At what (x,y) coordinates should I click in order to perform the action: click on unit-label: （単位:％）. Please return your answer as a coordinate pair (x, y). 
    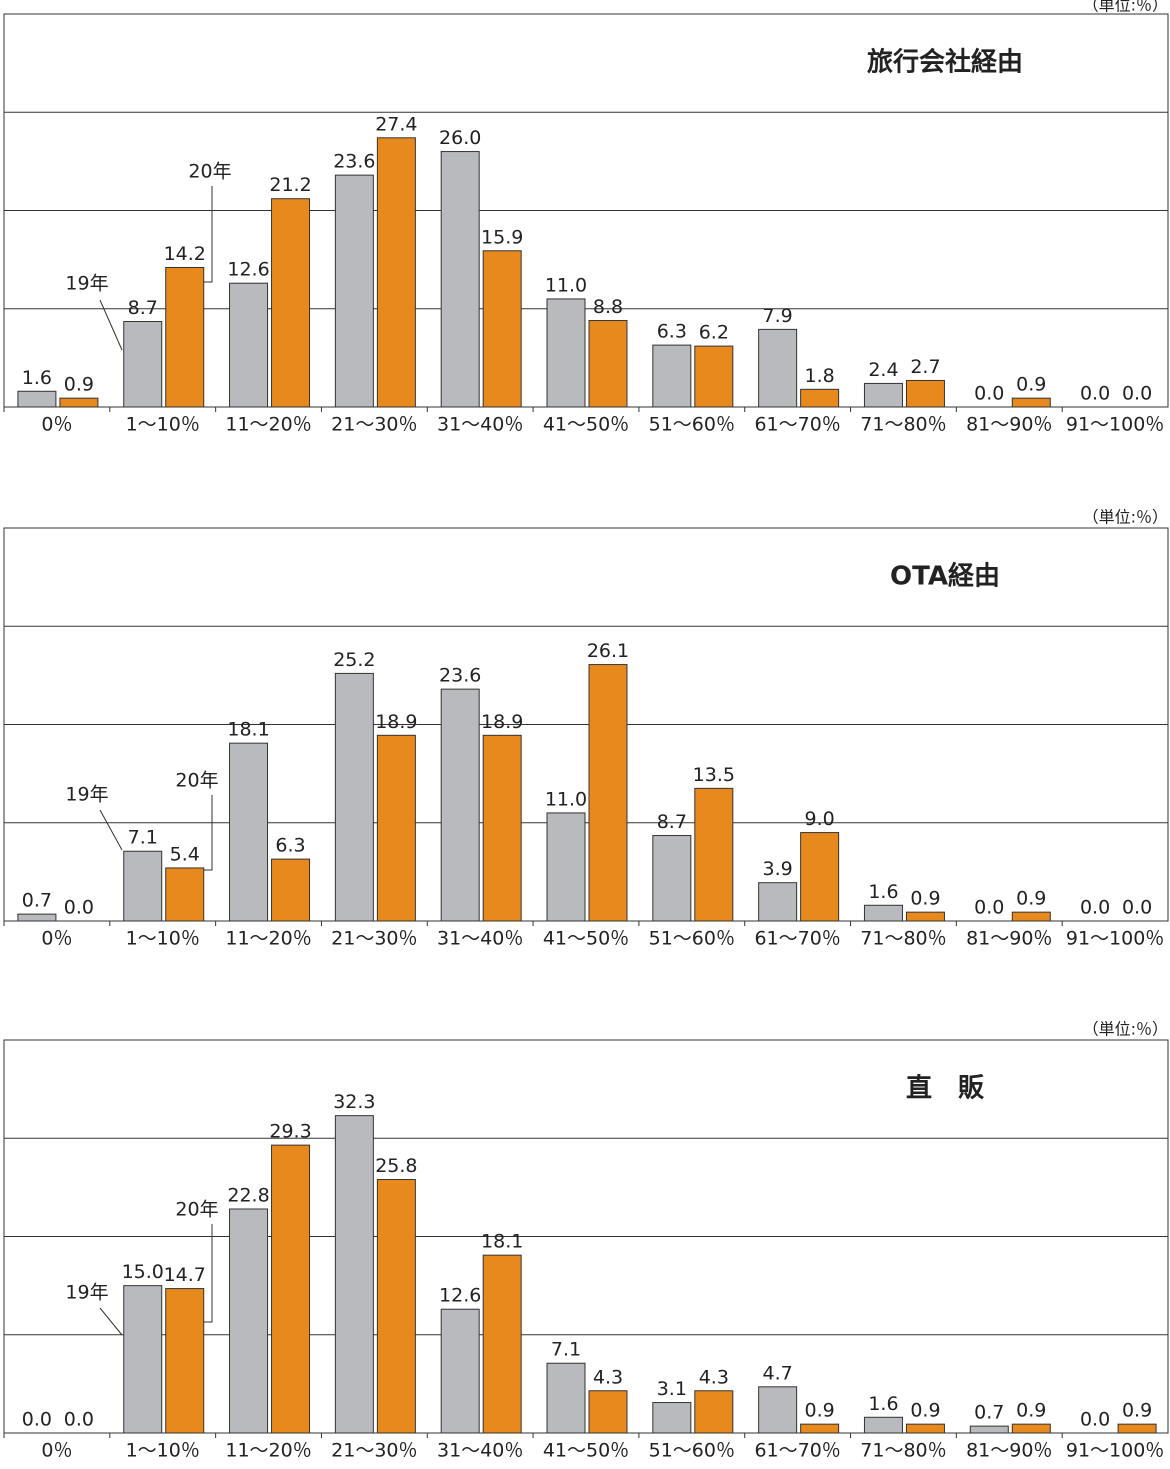
    Looking at the image, I should click on (1125, 7).